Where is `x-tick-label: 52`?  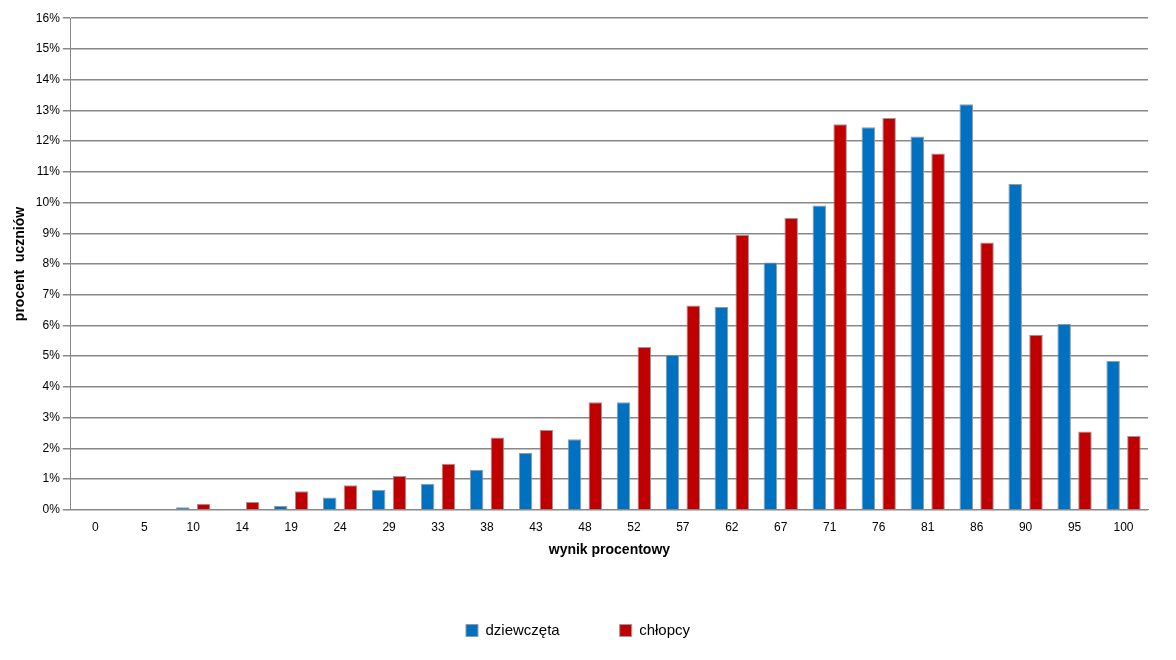
x-tick-label: 52 is located at coordinates (634, 527).